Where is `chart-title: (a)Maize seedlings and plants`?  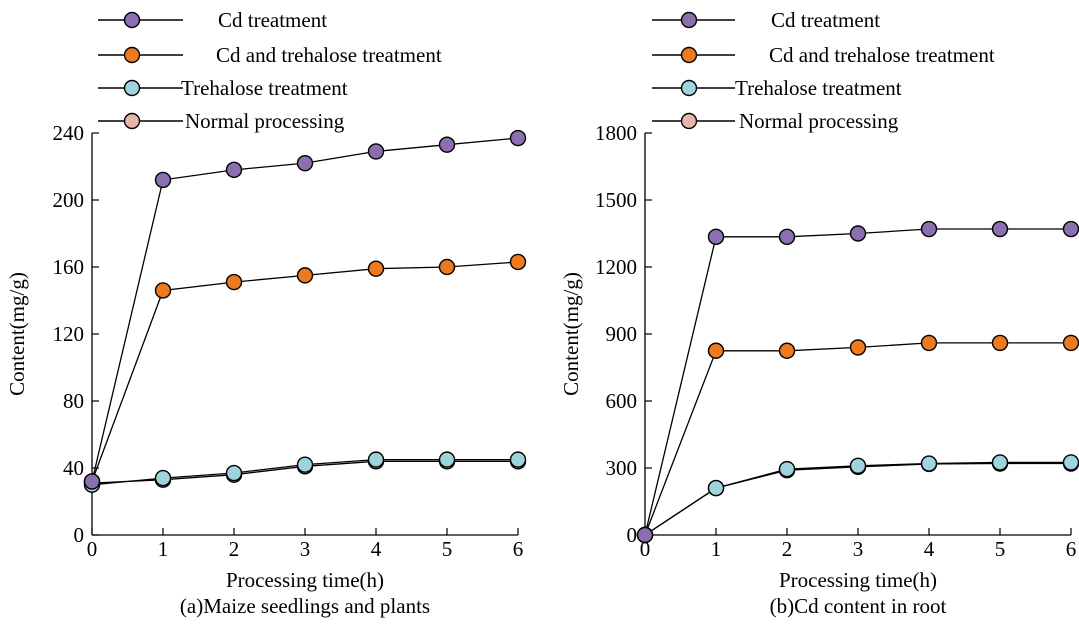 chart-title: (a)Maize seedlings and plants is located at coordinates (305, 606).